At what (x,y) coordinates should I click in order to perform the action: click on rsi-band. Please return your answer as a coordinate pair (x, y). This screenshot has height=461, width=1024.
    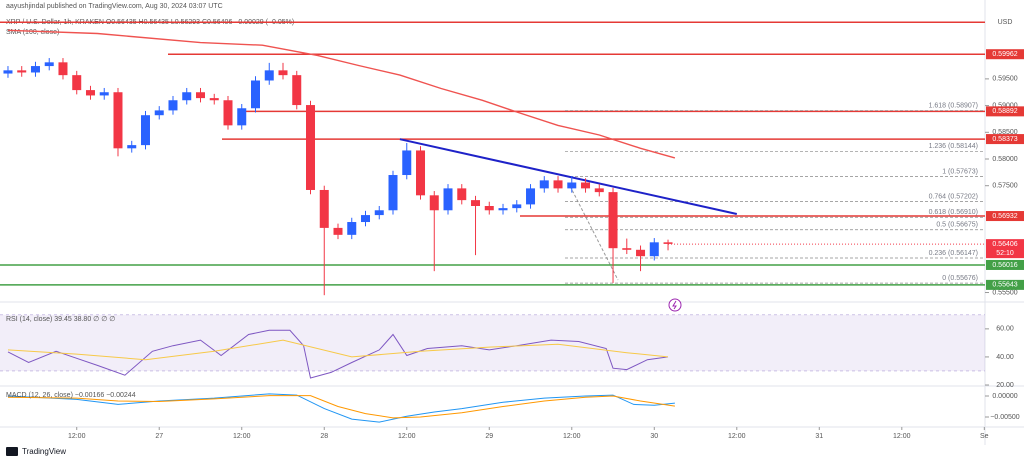
    Looking at the image, I should click on (492, 342).